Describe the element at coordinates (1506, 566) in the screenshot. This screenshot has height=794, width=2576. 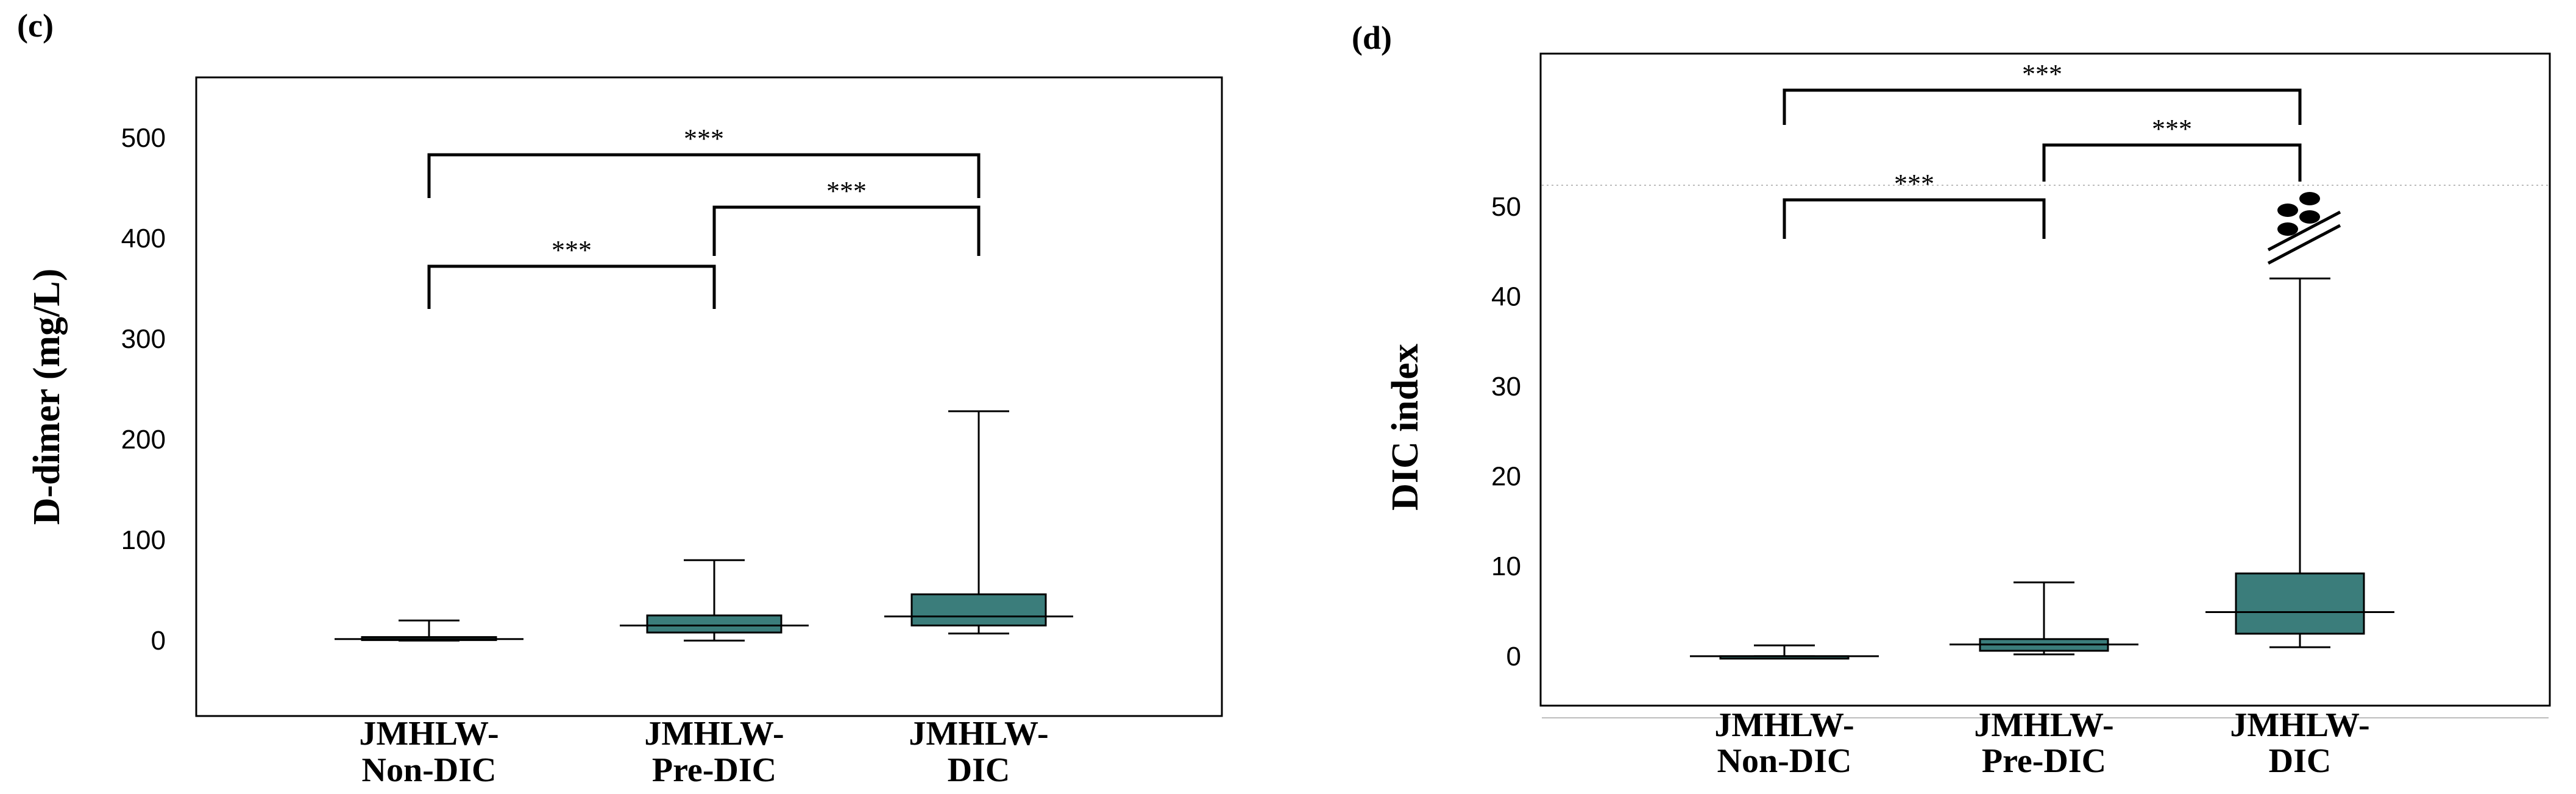
I see `y-tick-label: 10` at that location.